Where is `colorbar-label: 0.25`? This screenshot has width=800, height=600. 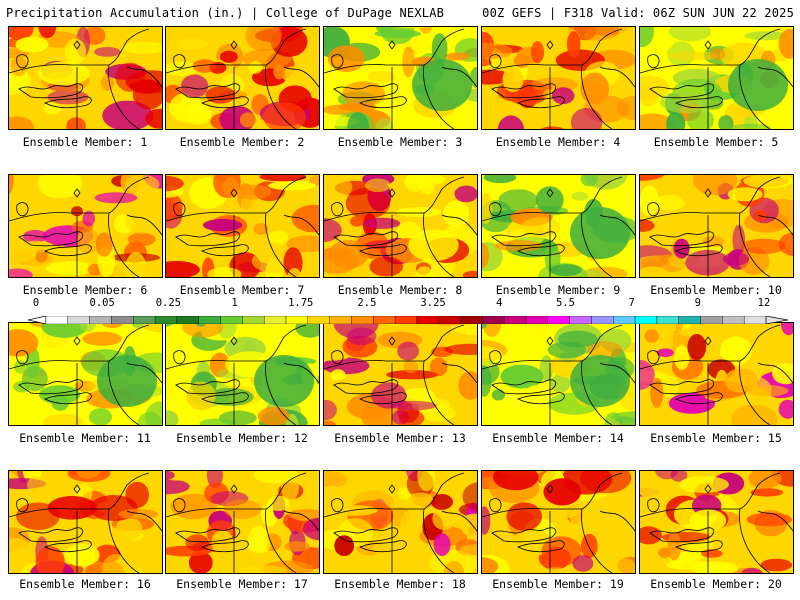 colorbar-label: 0.25 is located at coordinates (168, 303).